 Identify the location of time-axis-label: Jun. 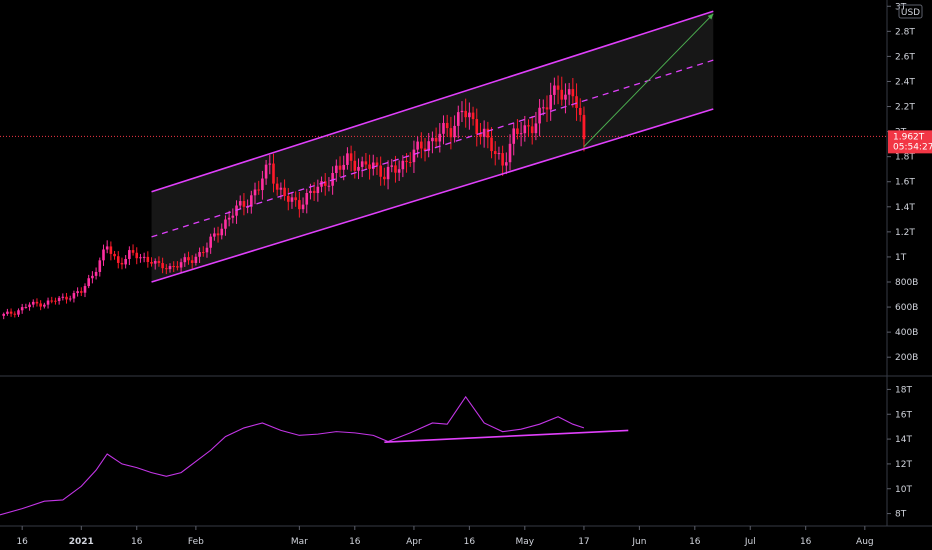
(638, 542).